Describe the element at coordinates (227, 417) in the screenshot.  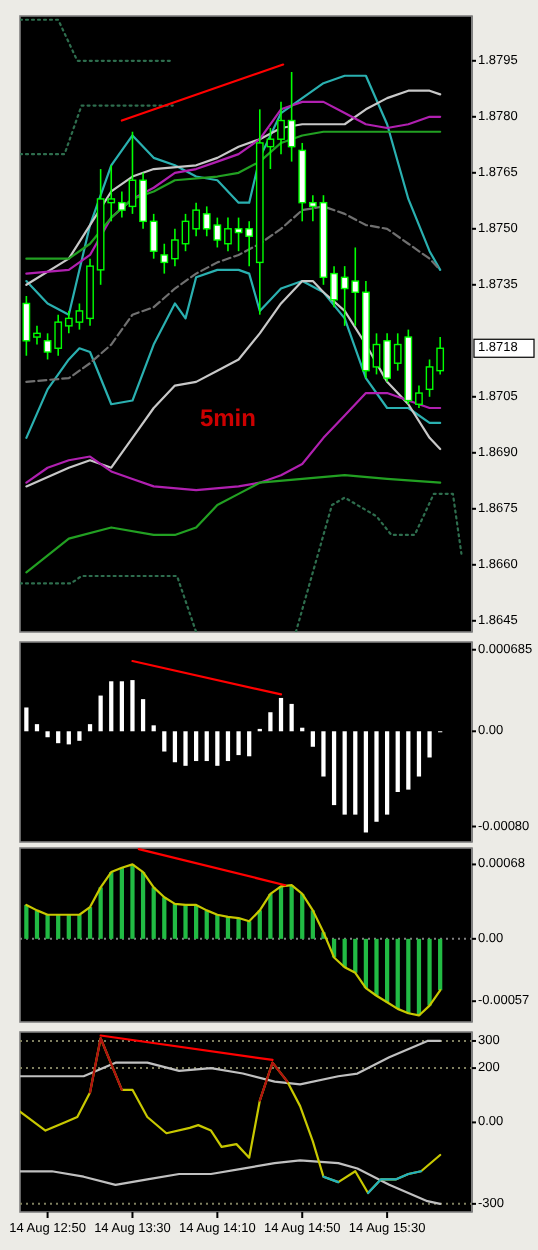
I see `annotation: 5min` at that location.